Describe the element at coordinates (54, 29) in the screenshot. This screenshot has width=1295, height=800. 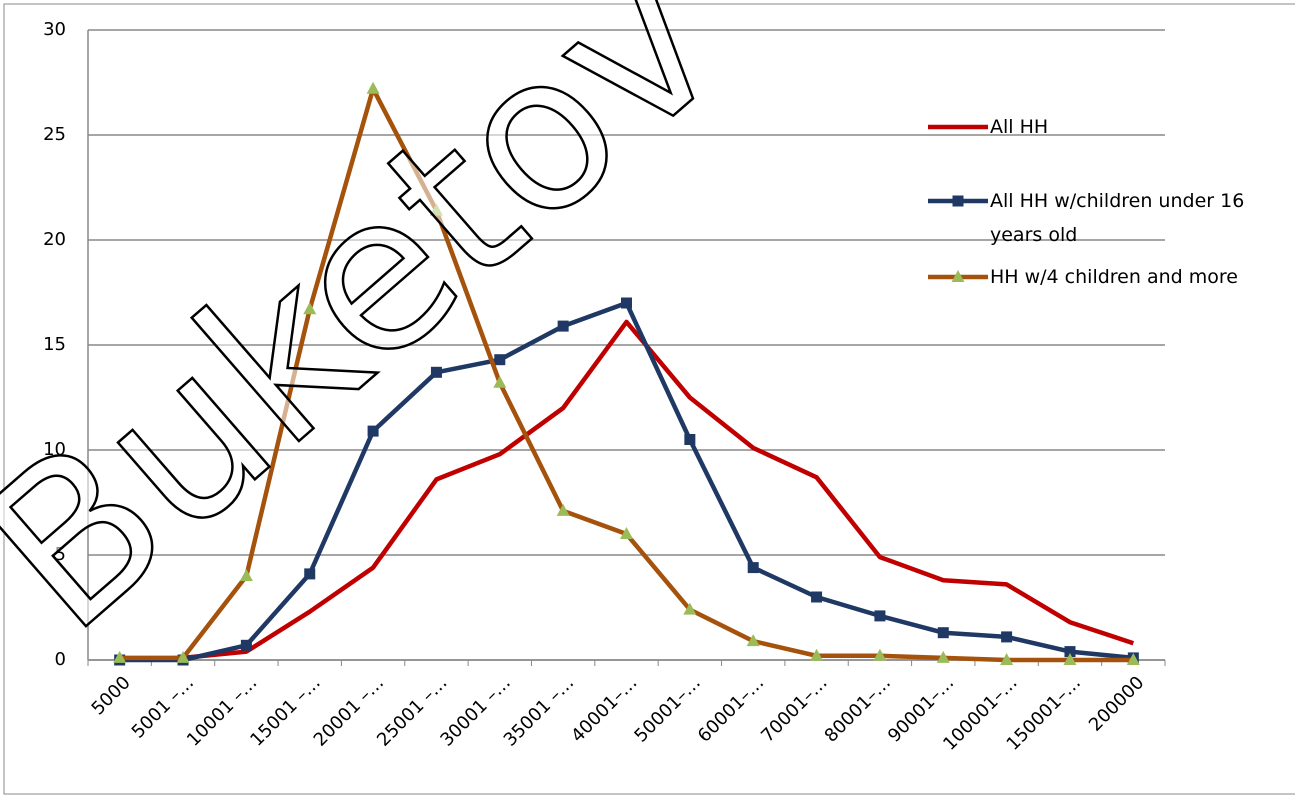
I see `y-tick-label: 30` at that location.